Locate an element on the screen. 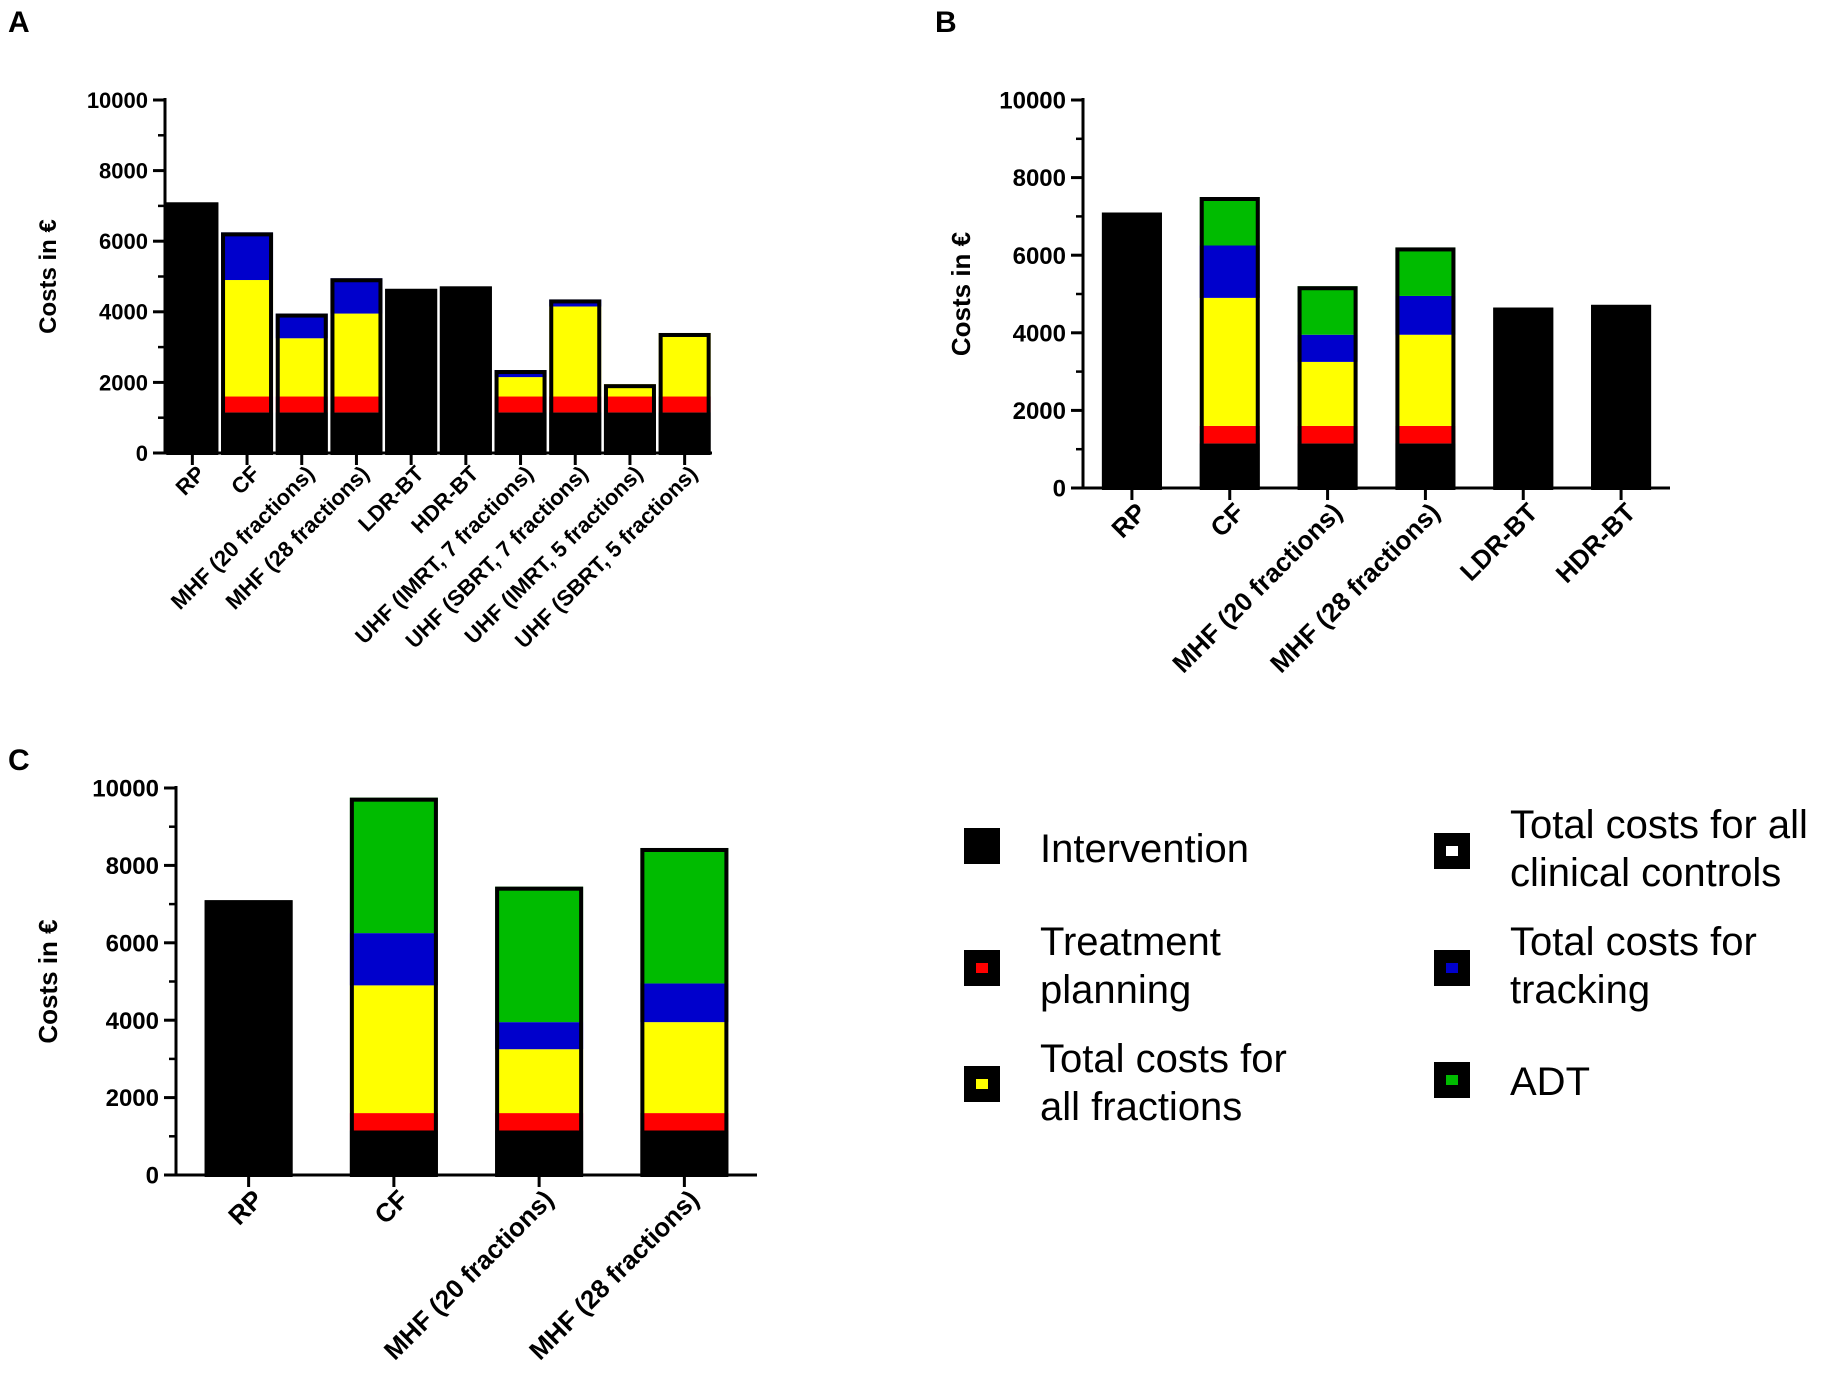  legend-item-adt: ADT is located at coordinates (1512, 1082).